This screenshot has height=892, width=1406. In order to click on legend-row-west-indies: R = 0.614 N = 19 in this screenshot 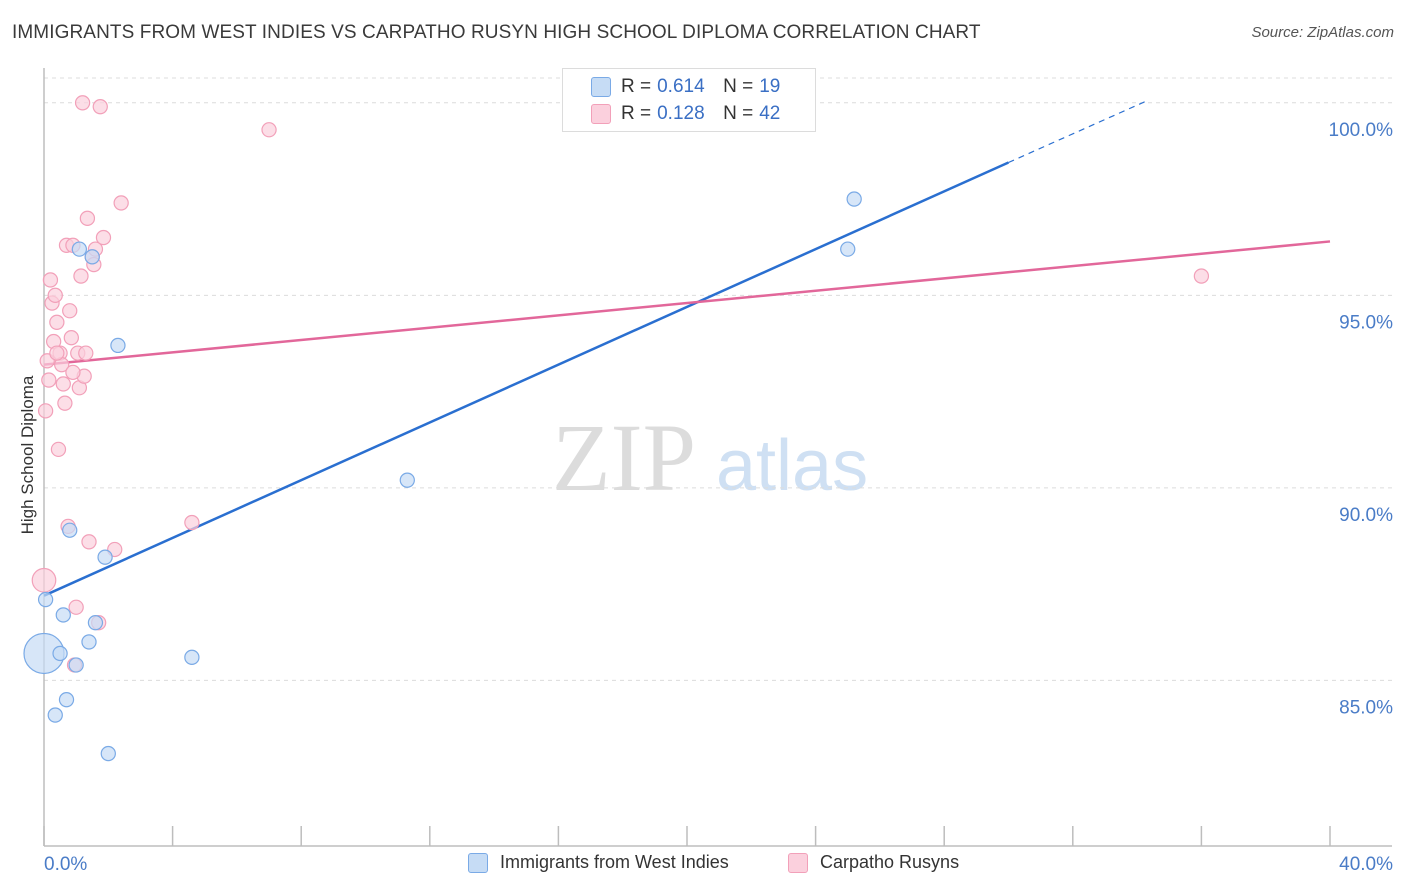, I will do `click(685, 87)`.